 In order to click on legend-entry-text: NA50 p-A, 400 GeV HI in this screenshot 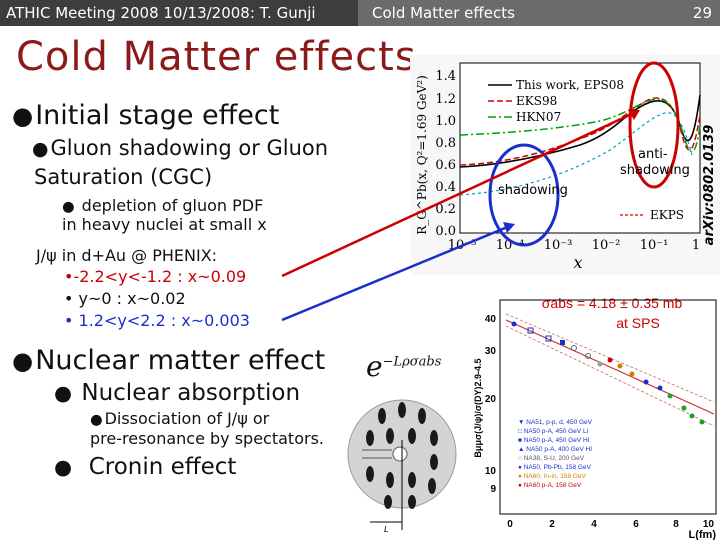, I will do `click(559, 449)`.